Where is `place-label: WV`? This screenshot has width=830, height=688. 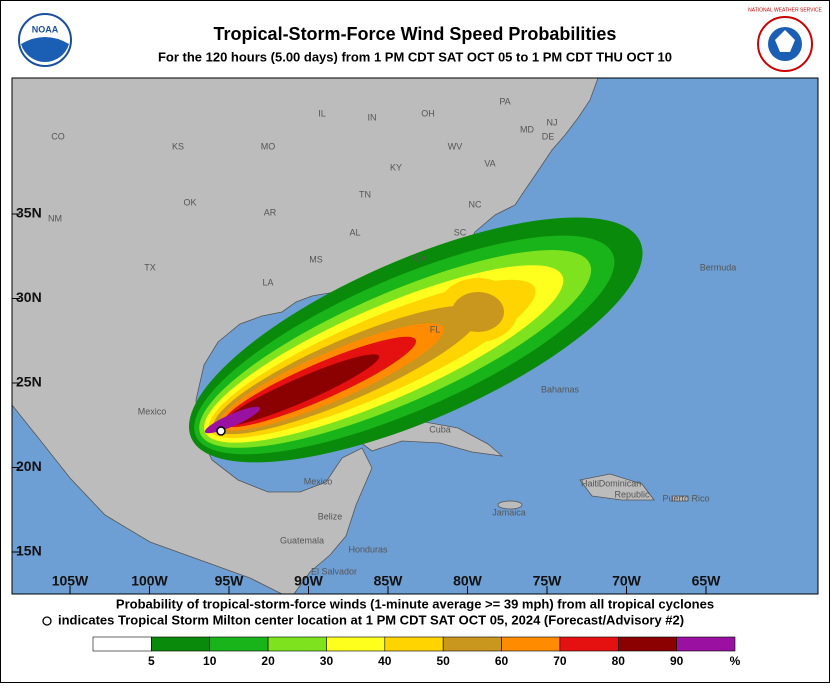
place-label: WV is located at coordinates (455, 146).